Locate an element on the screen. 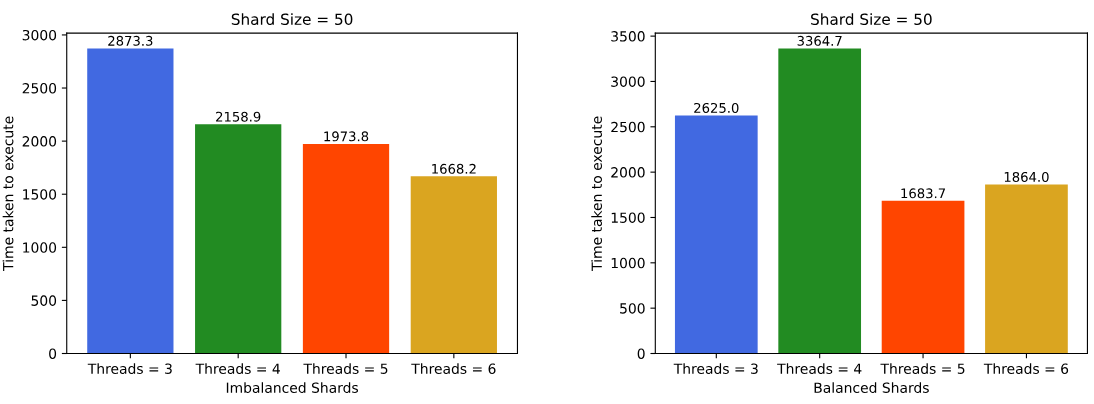 Image resolution: width=1094 pixels, height=404 pixels. data-label: 1973.8 is located at coordinates (346, 136).